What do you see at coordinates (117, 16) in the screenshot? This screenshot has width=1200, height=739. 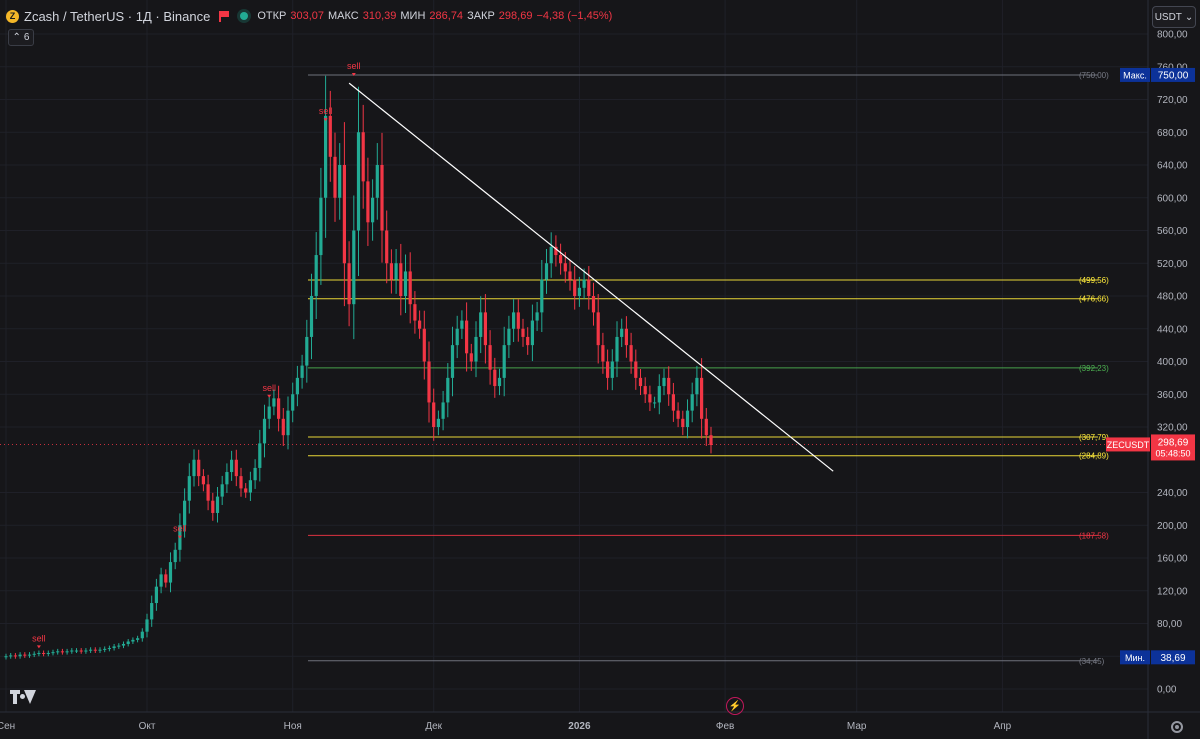 I see `symbol-title: Zcash / TetherUS · 1Д · Binance` at bounding box center [117, 16].